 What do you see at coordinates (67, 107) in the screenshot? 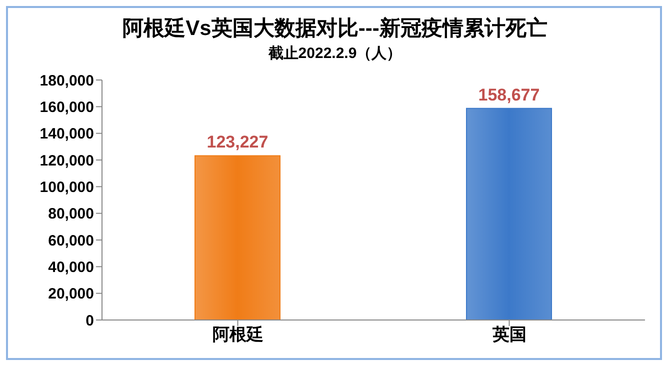
I see `y-tick-label: 160,000` at bounding box center [67, 107].